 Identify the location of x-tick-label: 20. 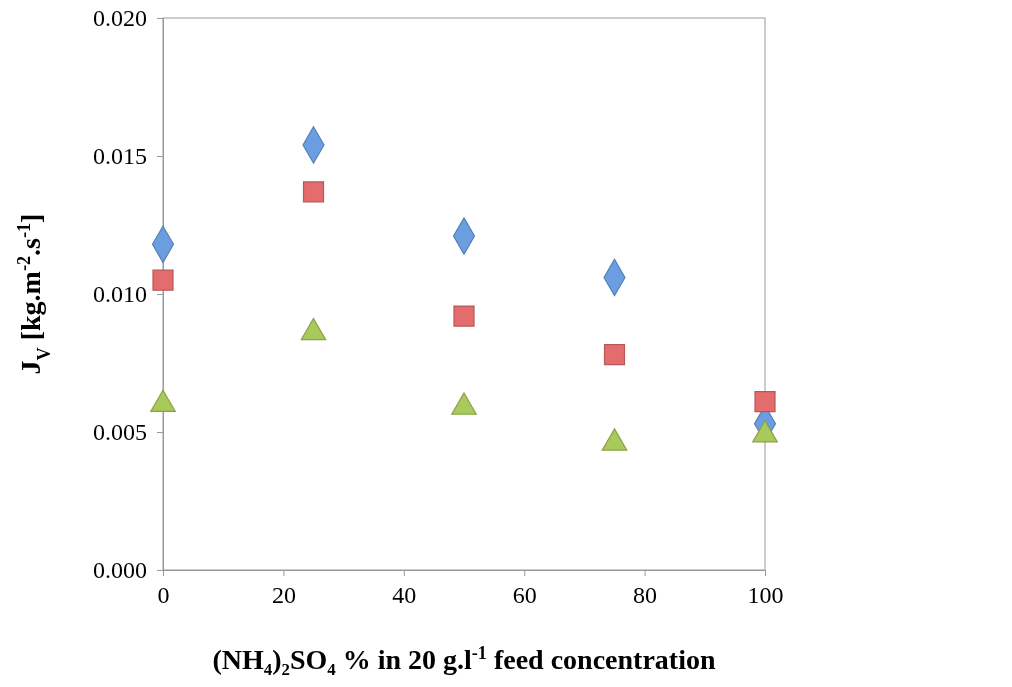
(283, 595).